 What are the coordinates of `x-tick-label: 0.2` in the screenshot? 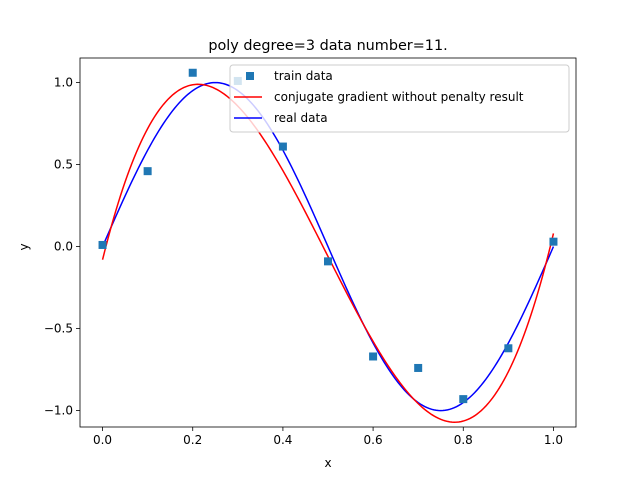 It's located at (192, 440).